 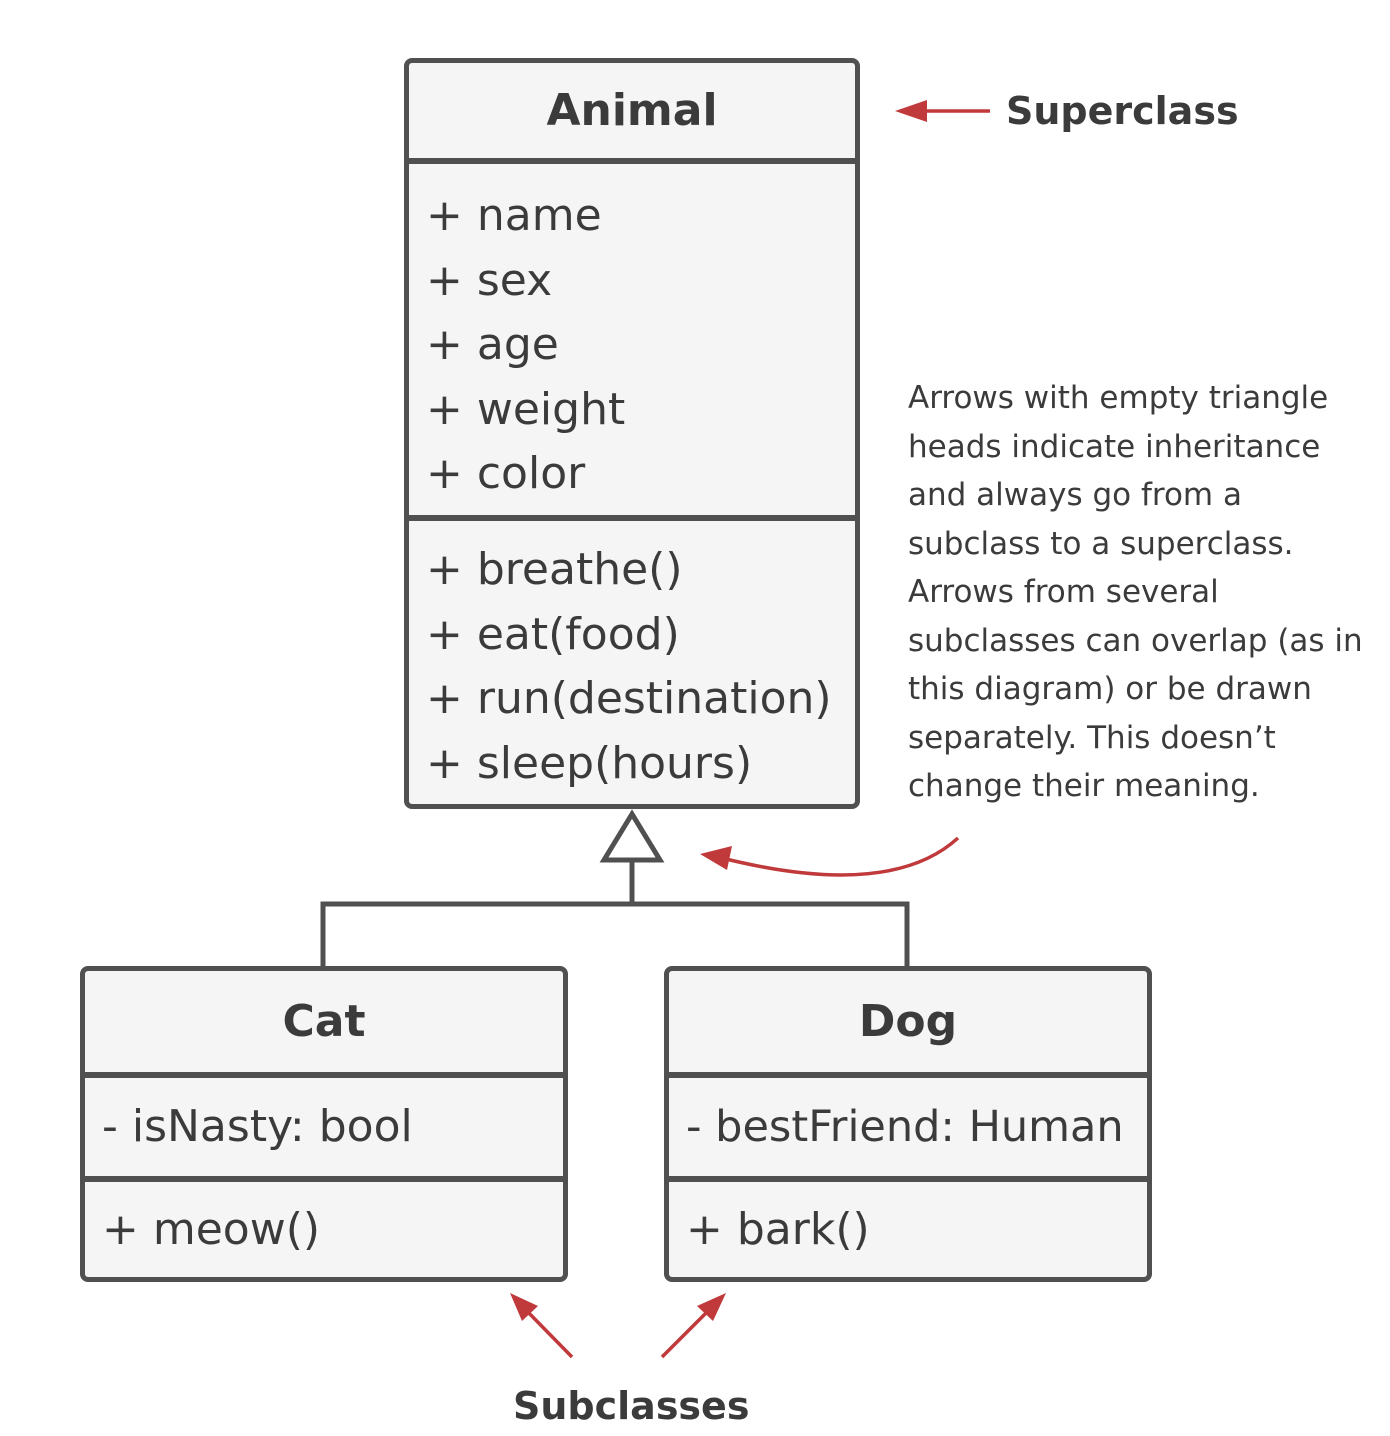 I want to click on method-eat: + eat(food), so click(x=553, y=634).